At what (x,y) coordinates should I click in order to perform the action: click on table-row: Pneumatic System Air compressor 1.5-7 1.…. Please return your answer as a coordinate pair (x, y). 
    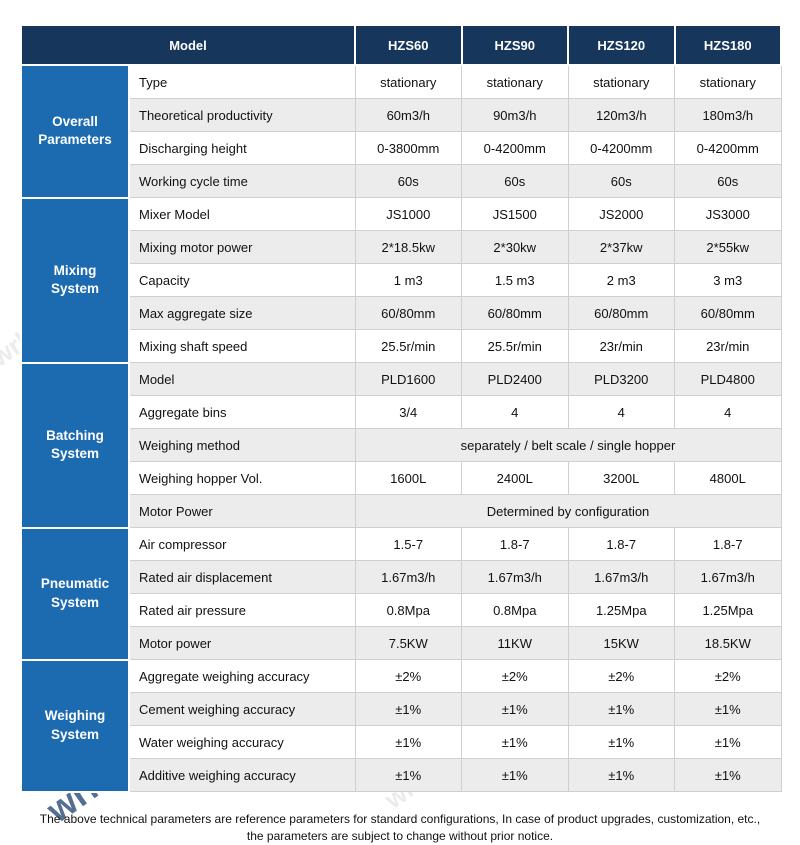
    Looking at the image, I should click on (401, 544).